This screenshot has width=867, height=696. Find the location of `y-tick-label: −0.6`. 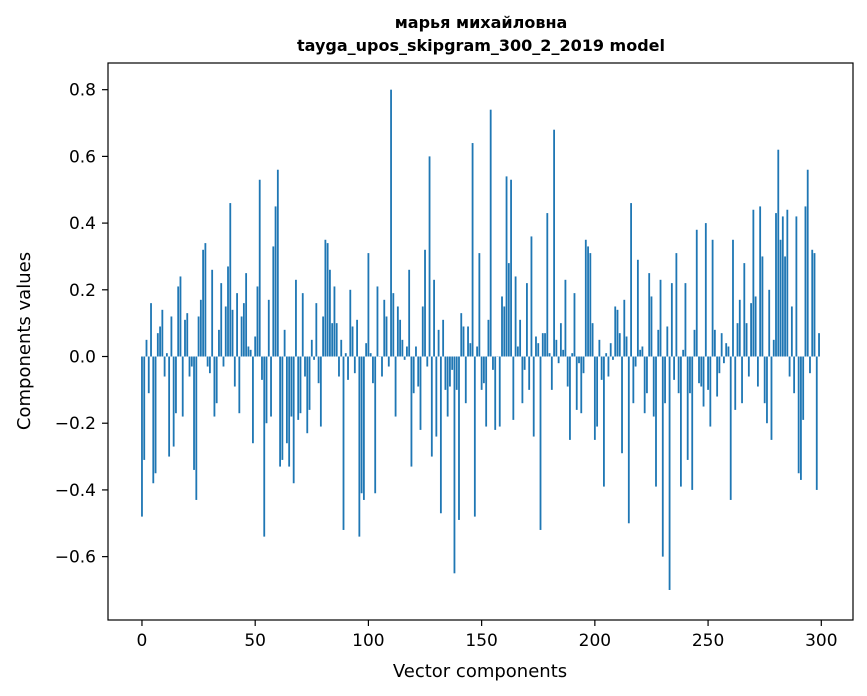

y-tick-label: −0.6 is located at coordinates (75, 558).